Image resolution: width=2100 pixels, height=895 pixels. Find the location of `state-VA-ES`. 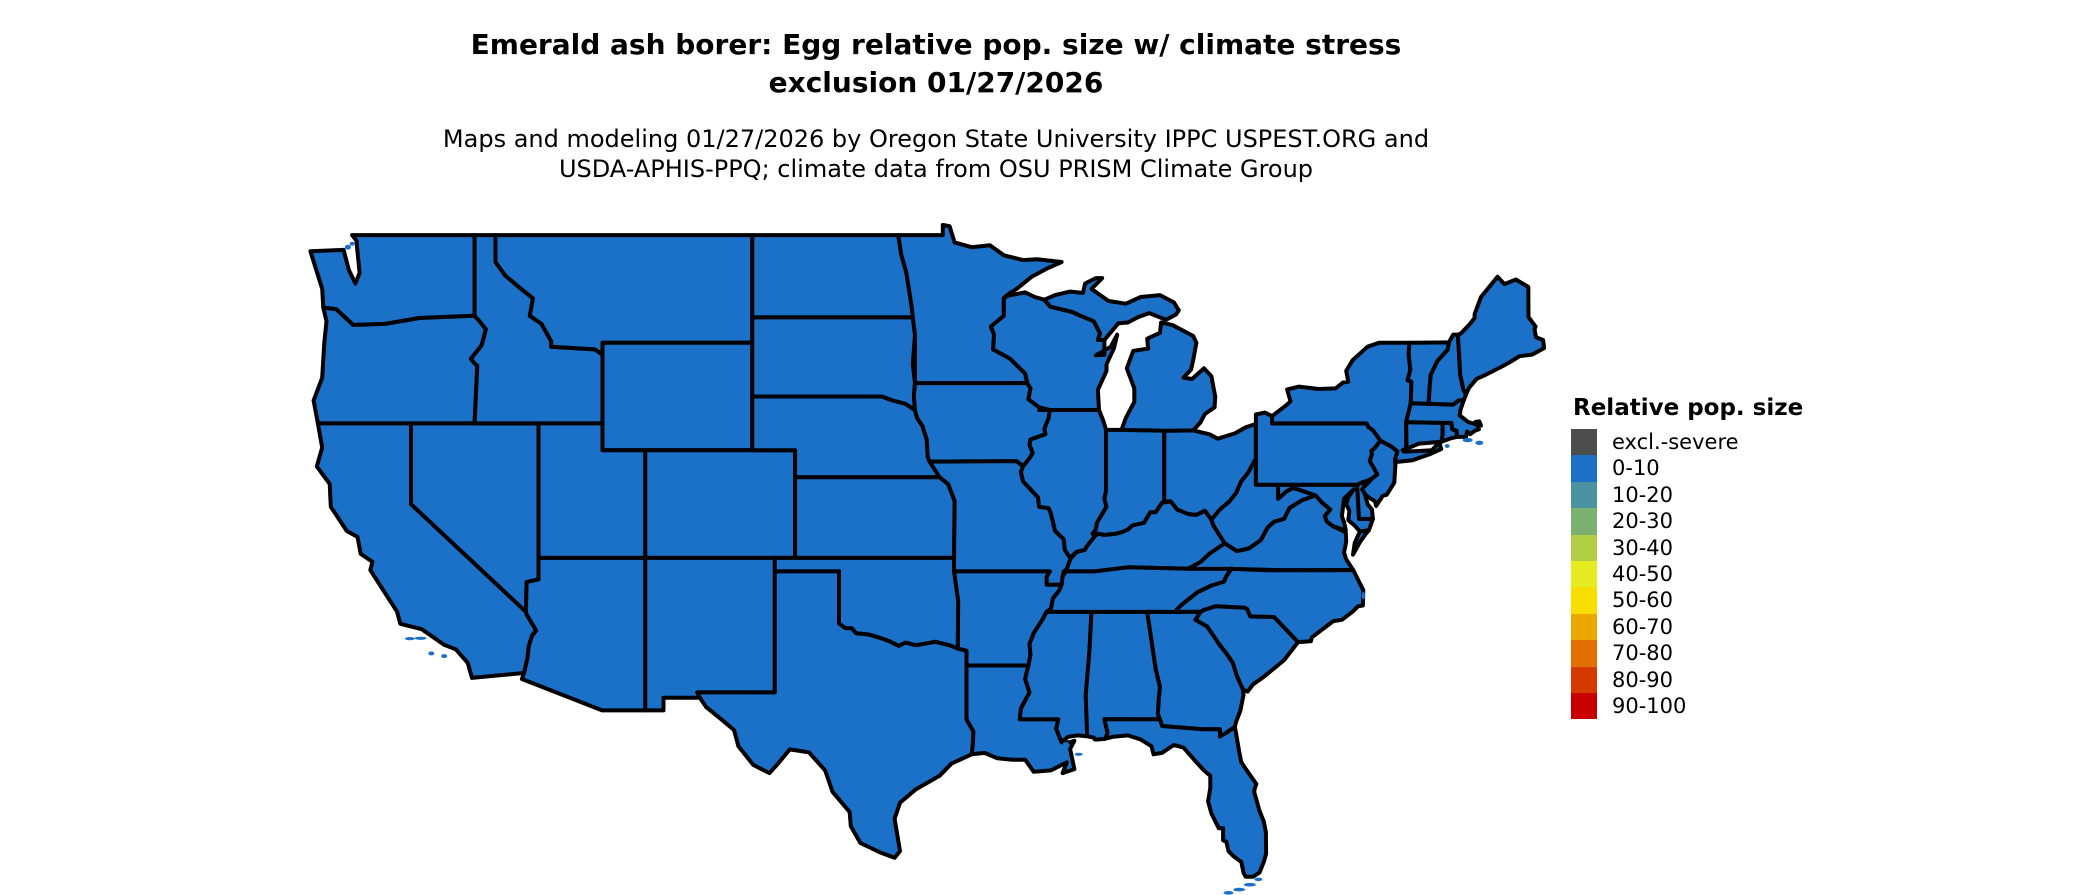

state-VA-ES is located at coordinates (1361, 542).